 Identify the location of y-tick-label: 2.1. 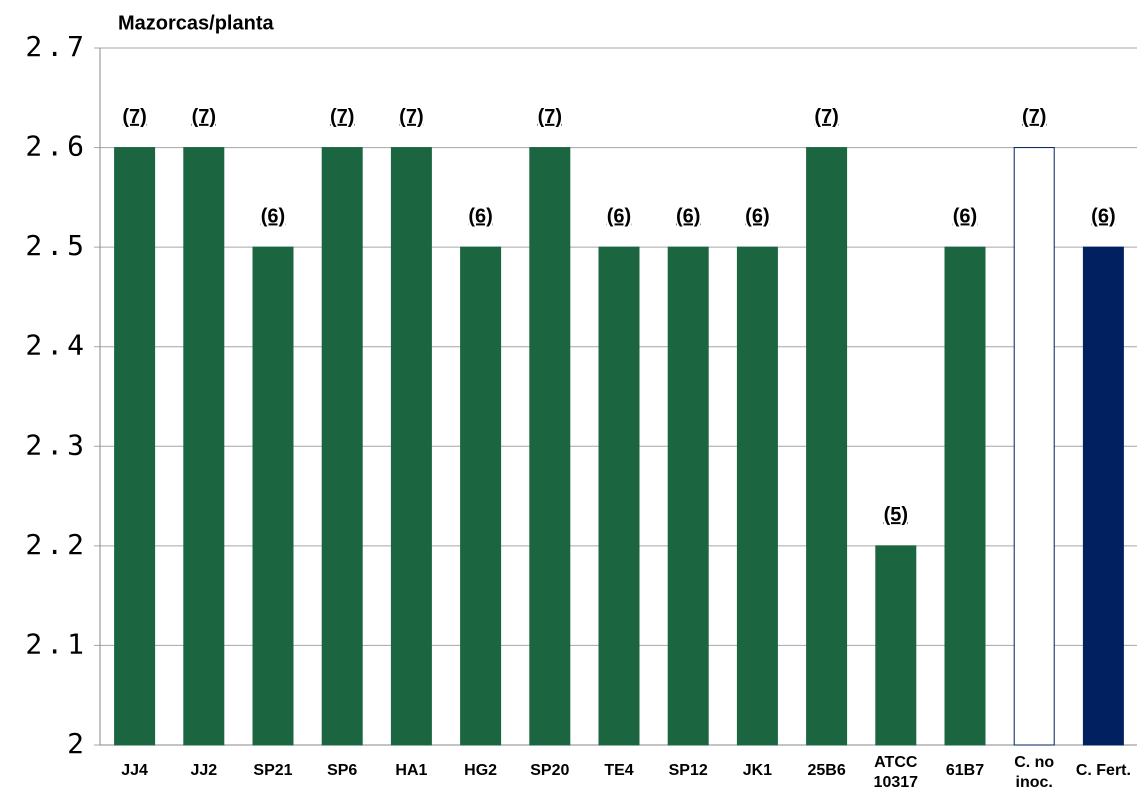
(56, 643).